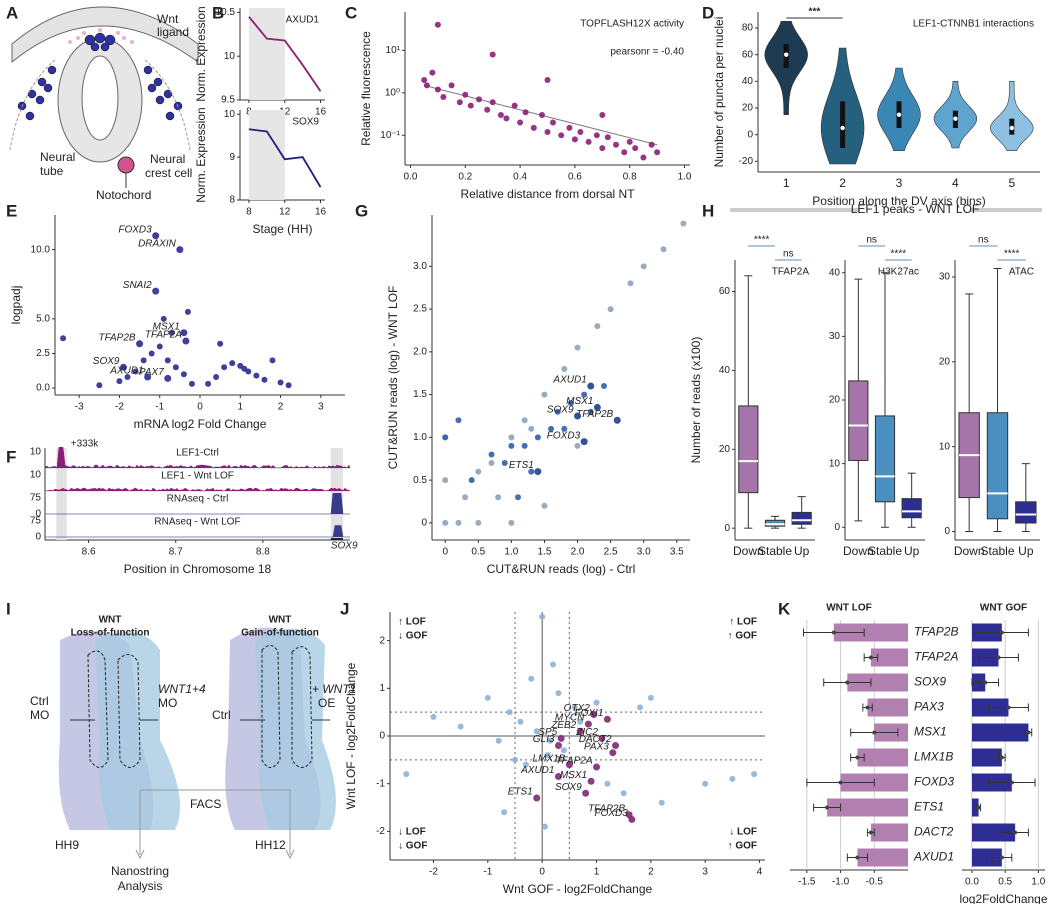 The width and height of the screenshot is (1050, 904). Describe the element at coordinates (420, 266) in the screenshot. I see `y-tick-label: 3.0` at that location.